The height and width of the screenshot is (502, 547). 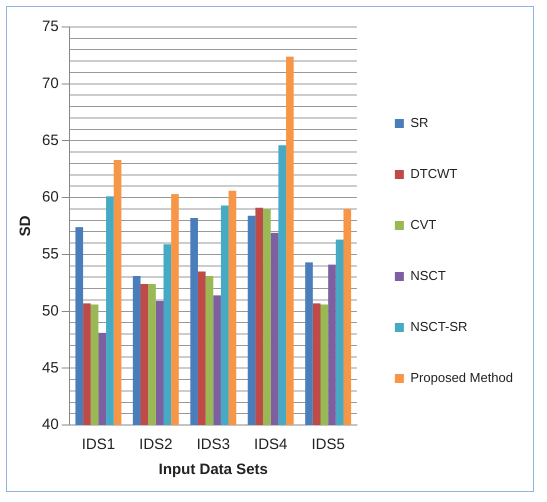 I want to click on x-tick-label: IDS3, so click(x=213, y=445).